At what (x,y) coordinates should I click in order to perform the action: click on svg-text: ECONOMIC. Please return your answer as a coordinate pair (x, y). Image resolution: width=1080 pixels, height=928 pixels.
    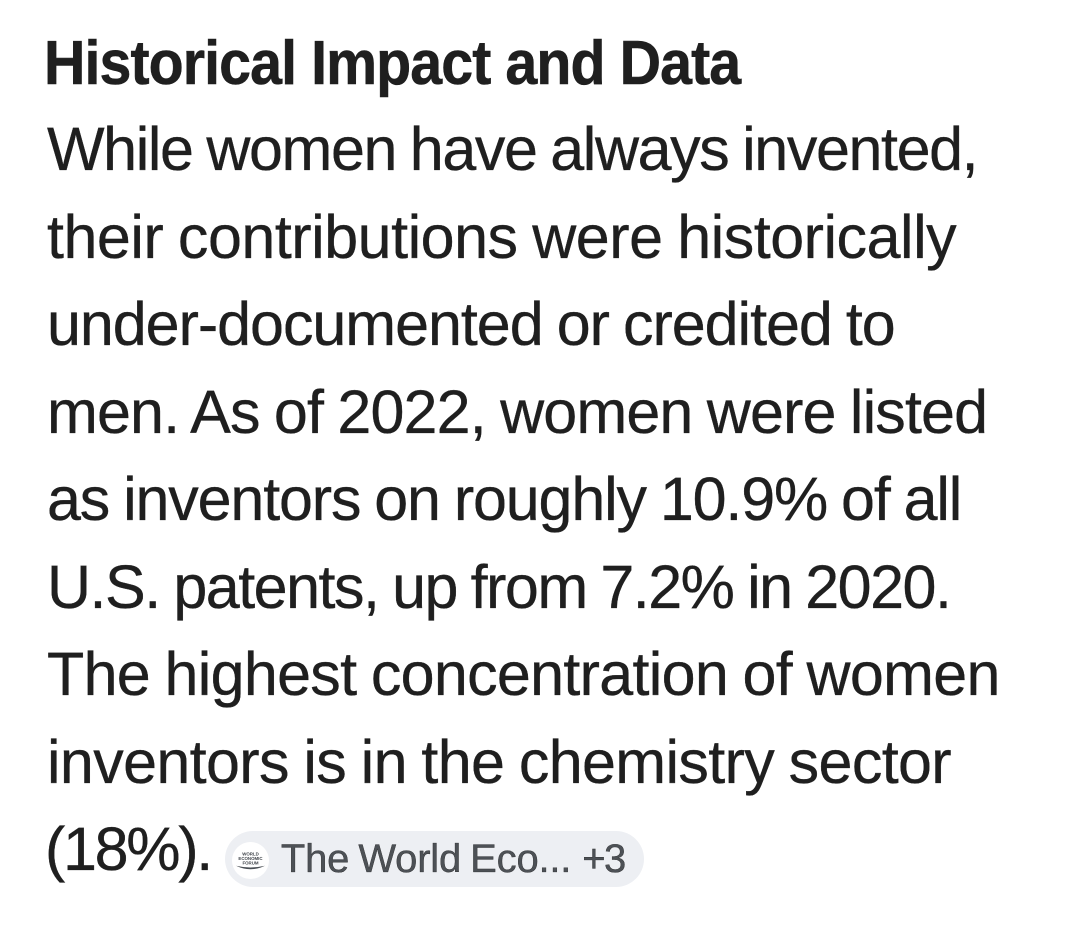
    Looking at the image, I should click on (250, 858).